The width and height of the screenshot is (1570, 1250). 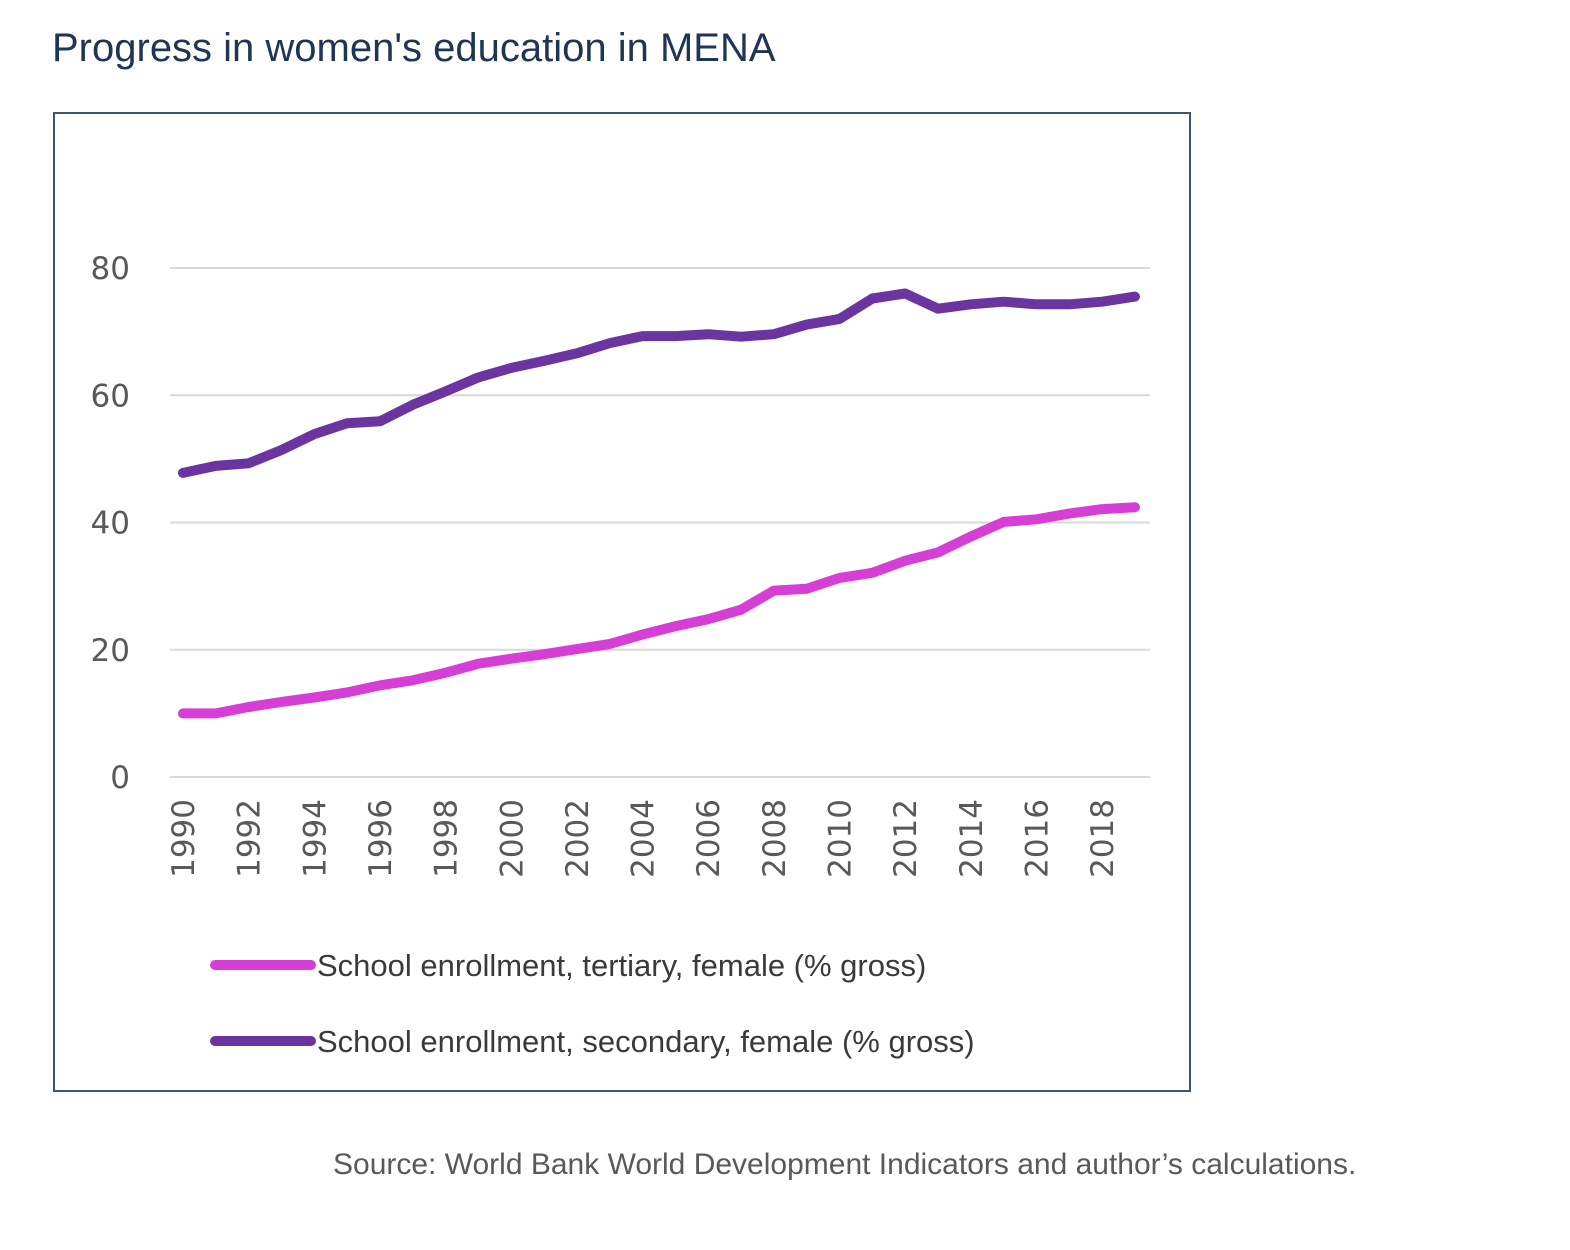 I want to click on series-line-tertiary, so click(x=659, y=610).